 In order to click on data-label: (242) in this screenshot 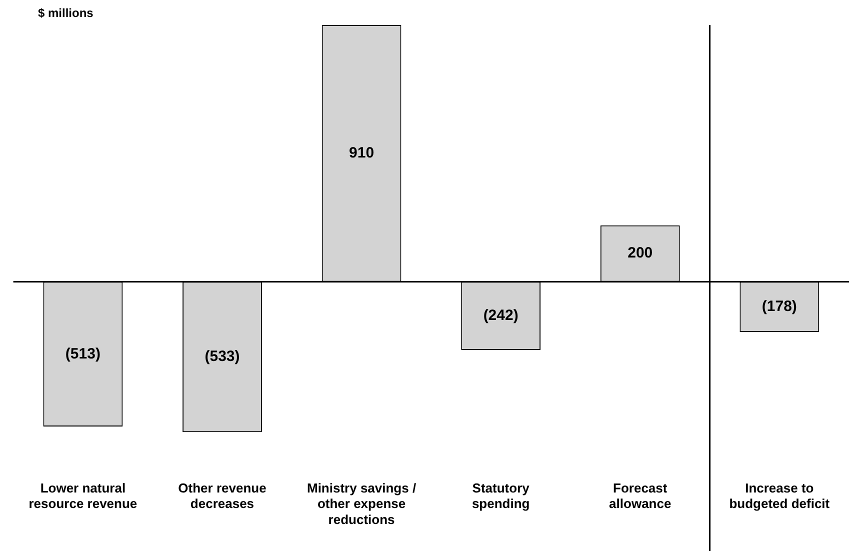, I will do `click(500, 315)`.